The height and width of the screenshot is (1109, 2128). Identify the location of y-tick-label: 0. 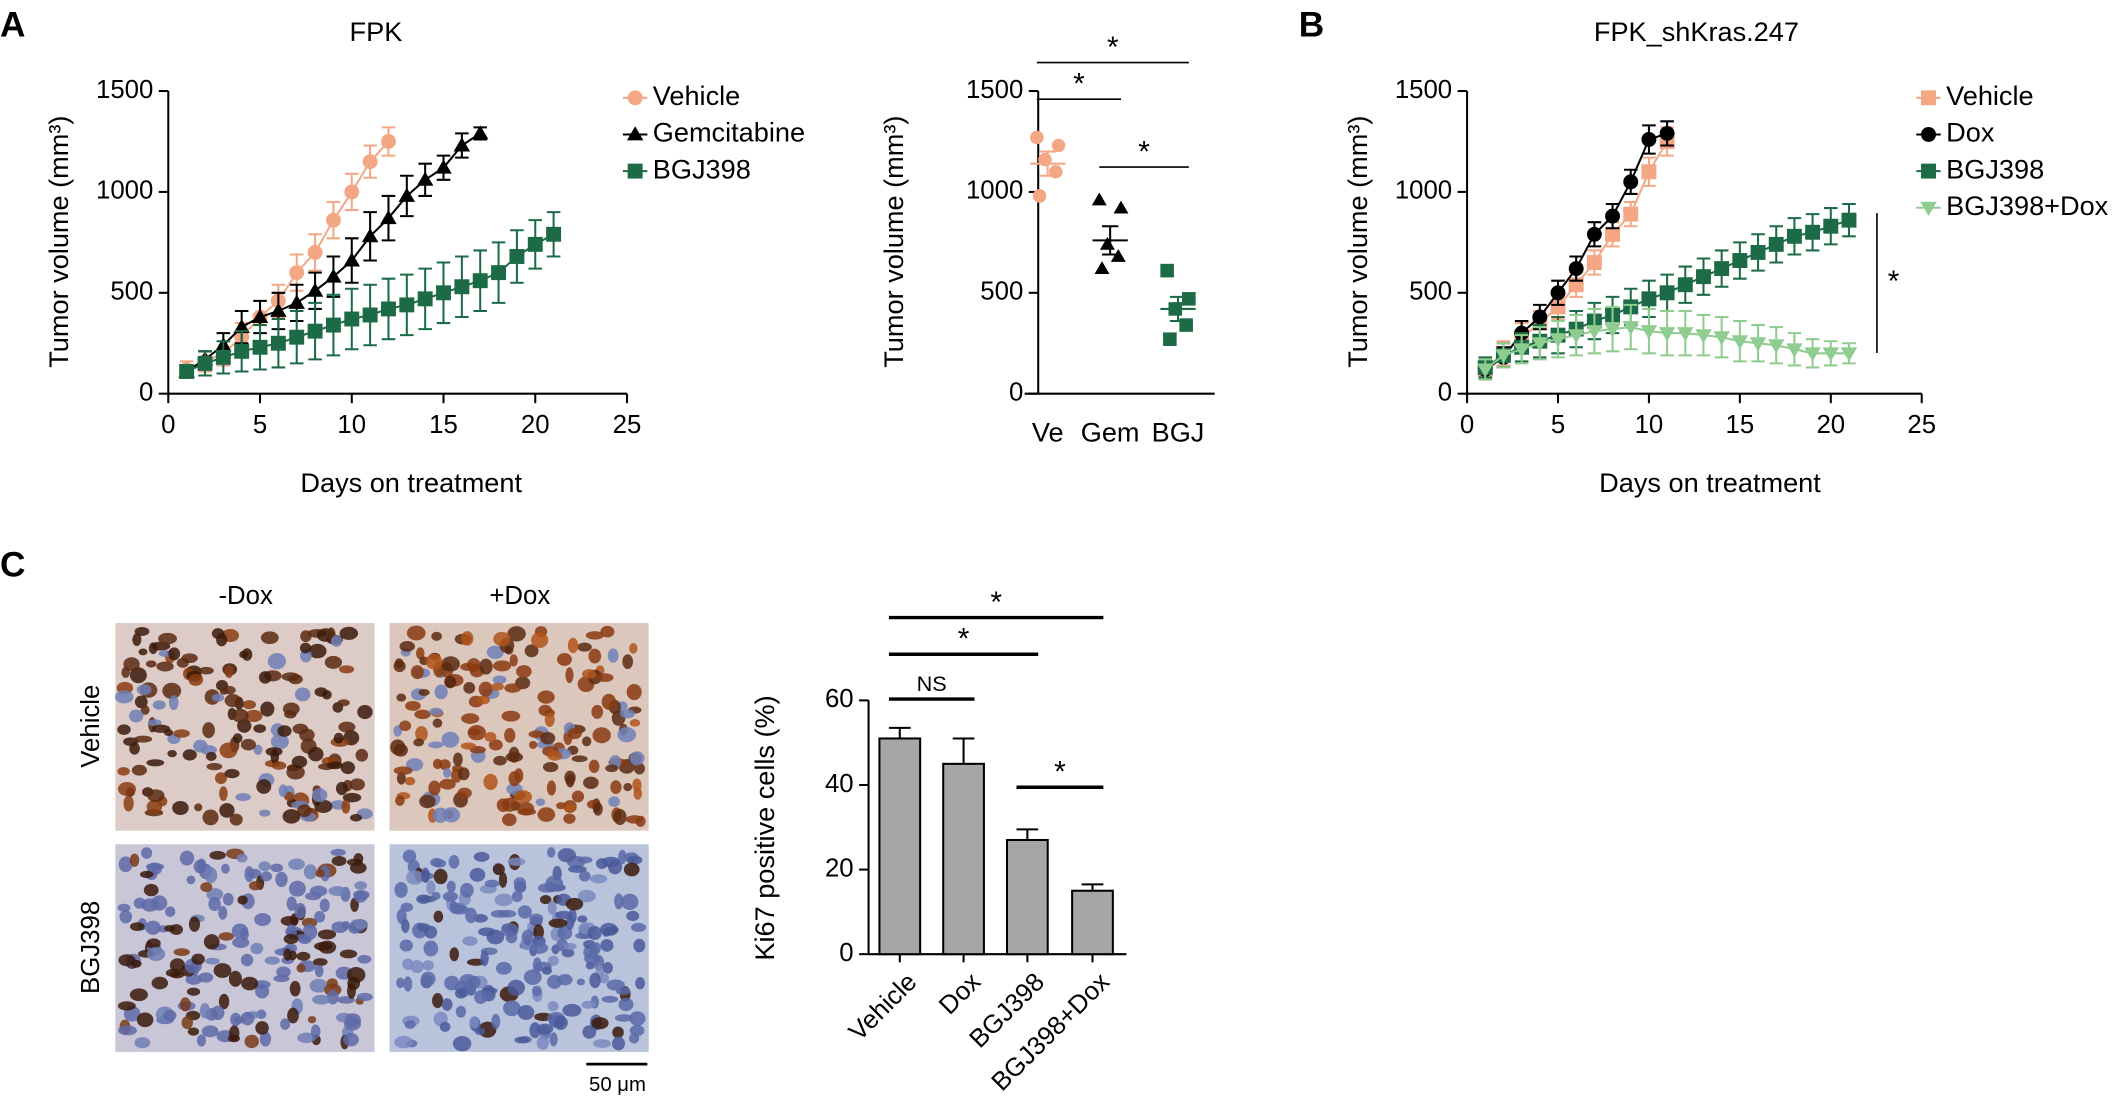
(846, 953).